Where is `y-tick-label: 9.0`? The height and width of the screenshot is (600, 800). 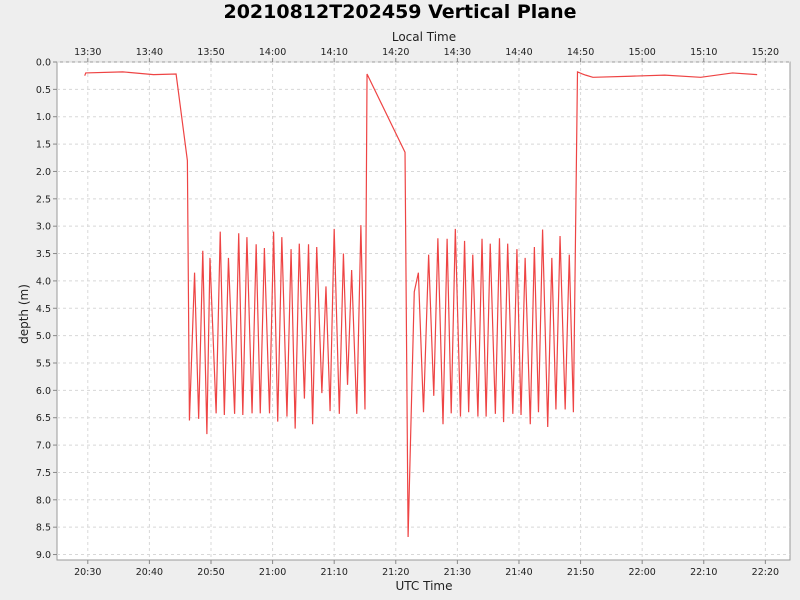
y-tick-label: 9.0 is located at coordinates (43, 555).